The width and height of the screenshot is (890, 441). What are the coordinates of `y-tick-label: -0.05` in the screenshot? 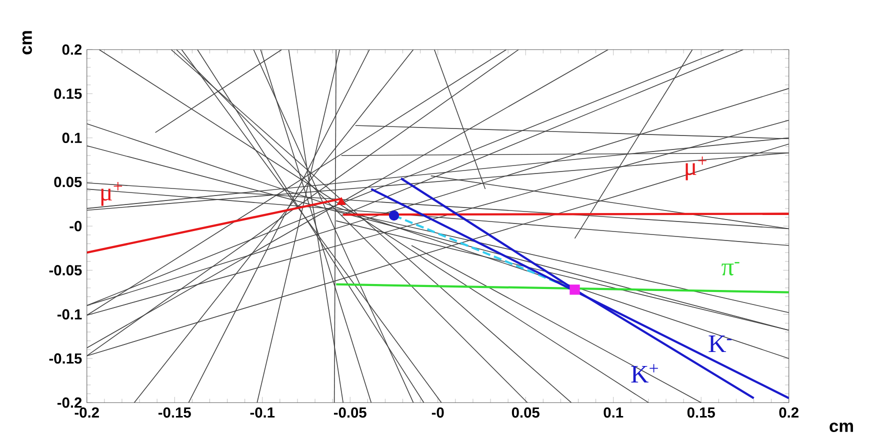 It's located at (65, 270).